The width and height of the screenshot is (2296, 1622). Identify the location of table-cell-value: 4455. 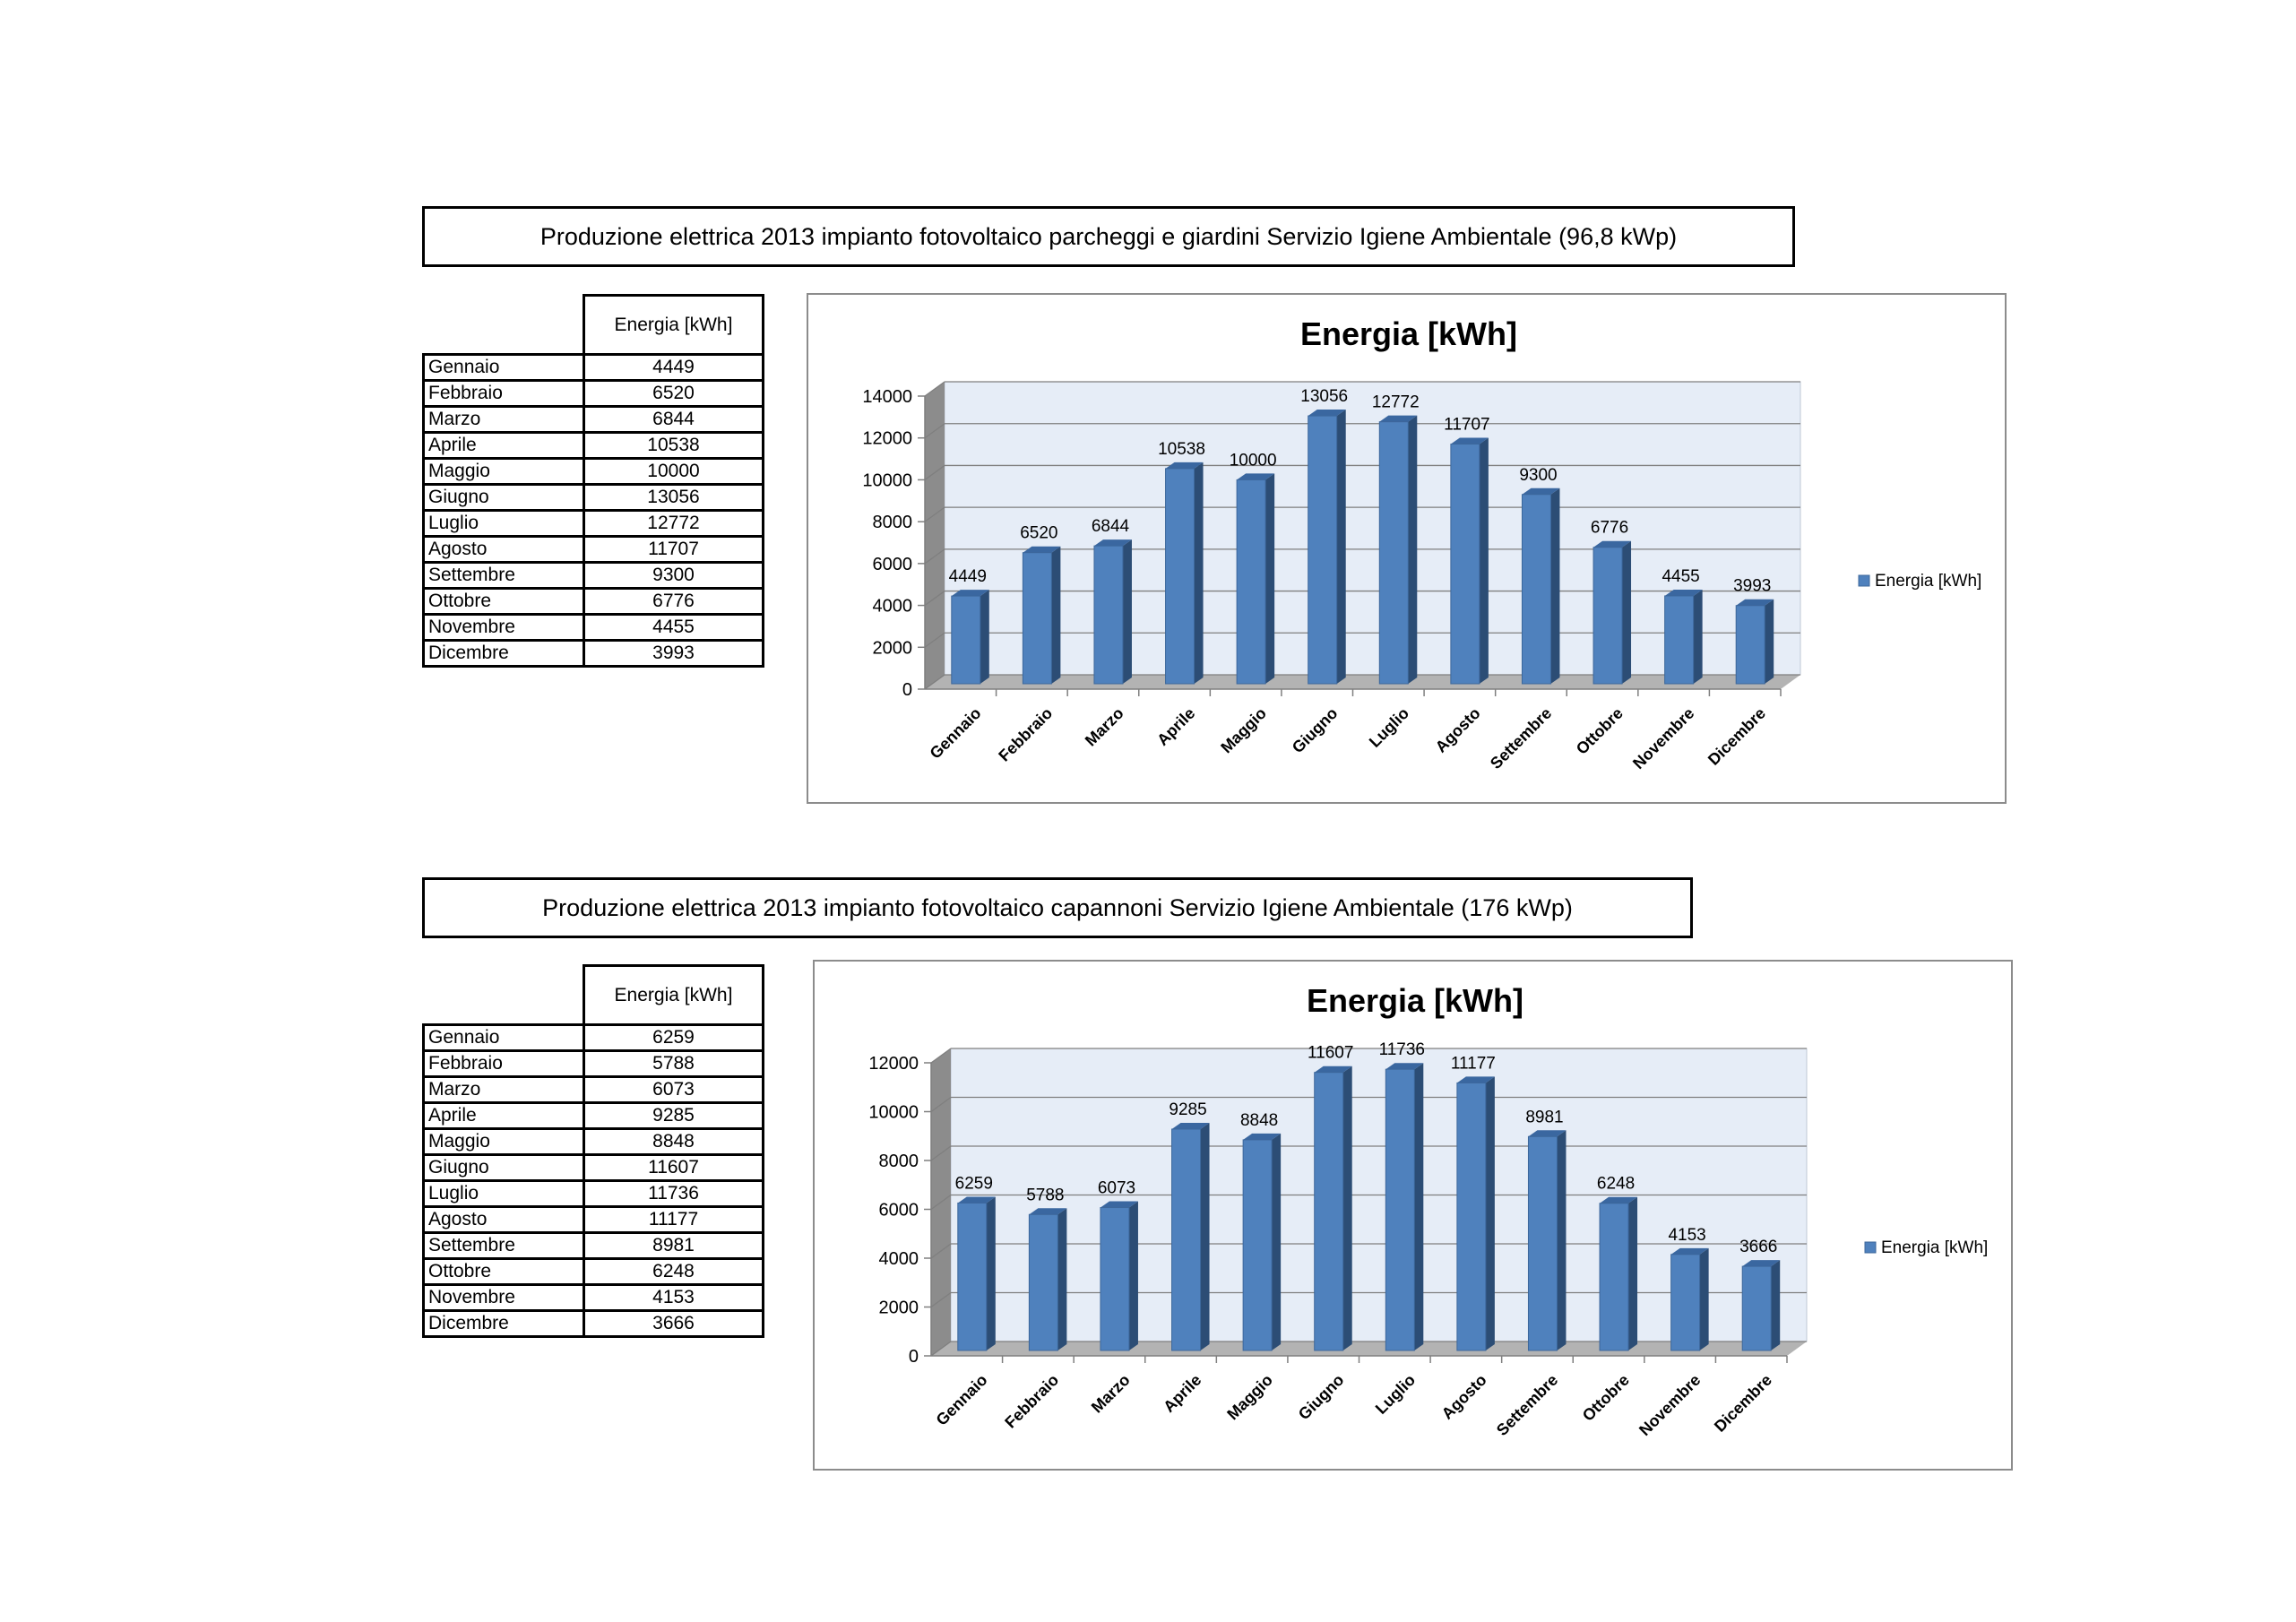
(674, 627).